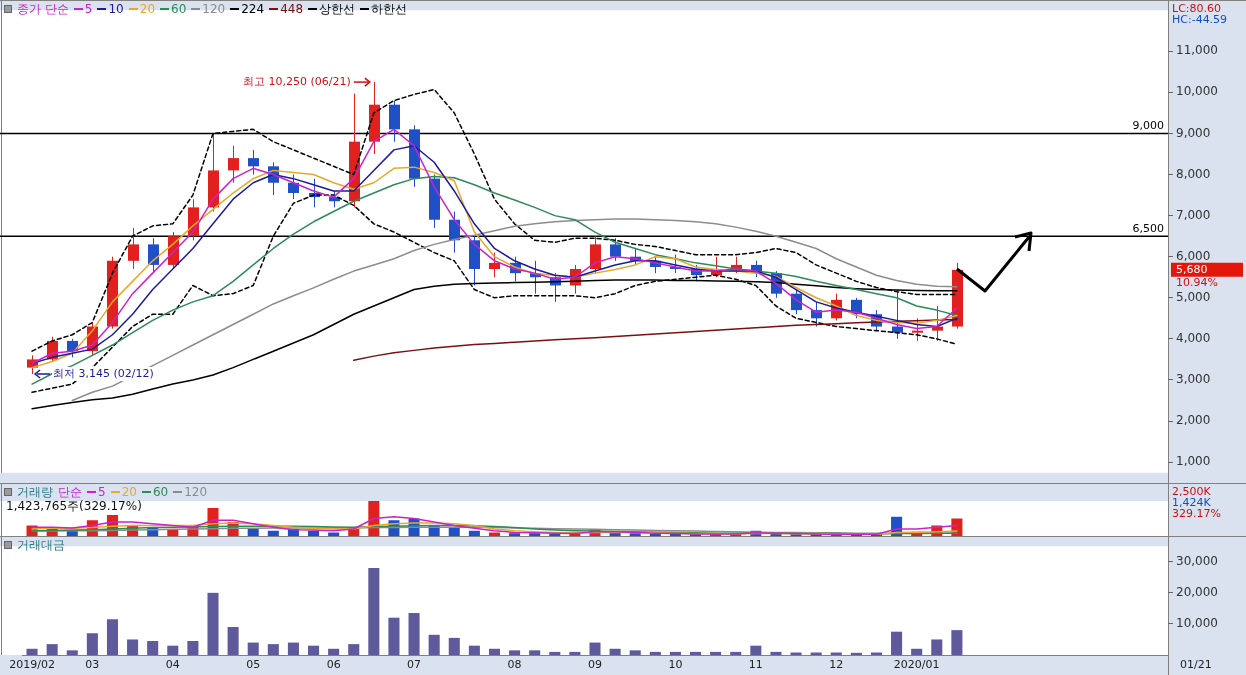  Describe the element at coordinates (115, 9) in the screenshot. I see `legend-label: 10` at that location.